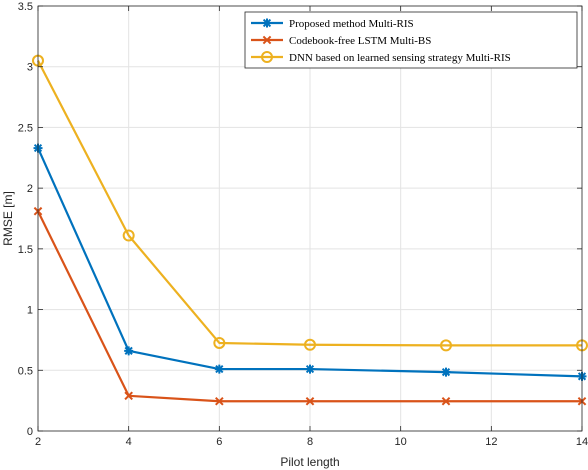 The image size is (588, 470). I want to click on legend-label: Codebook-free LSTM Multi-BS, so click(360, 41).